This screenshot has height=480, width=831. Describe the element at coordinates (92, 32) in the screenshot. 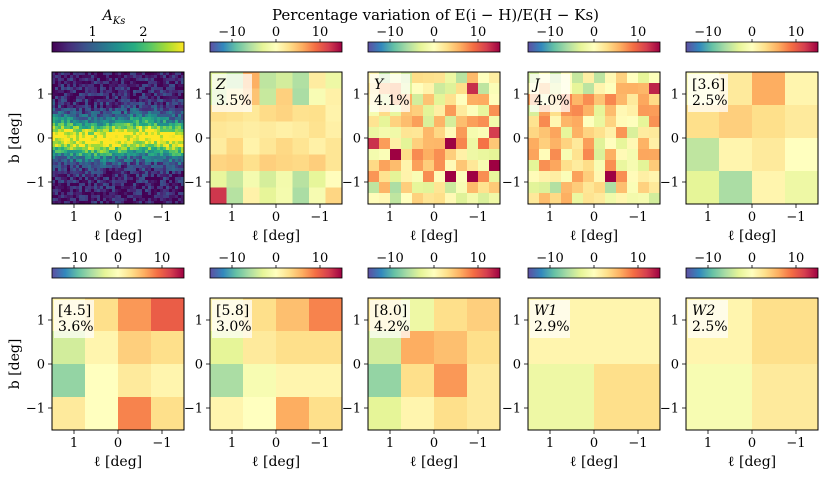

I see `colorbar-tick-label: 1` at that location.